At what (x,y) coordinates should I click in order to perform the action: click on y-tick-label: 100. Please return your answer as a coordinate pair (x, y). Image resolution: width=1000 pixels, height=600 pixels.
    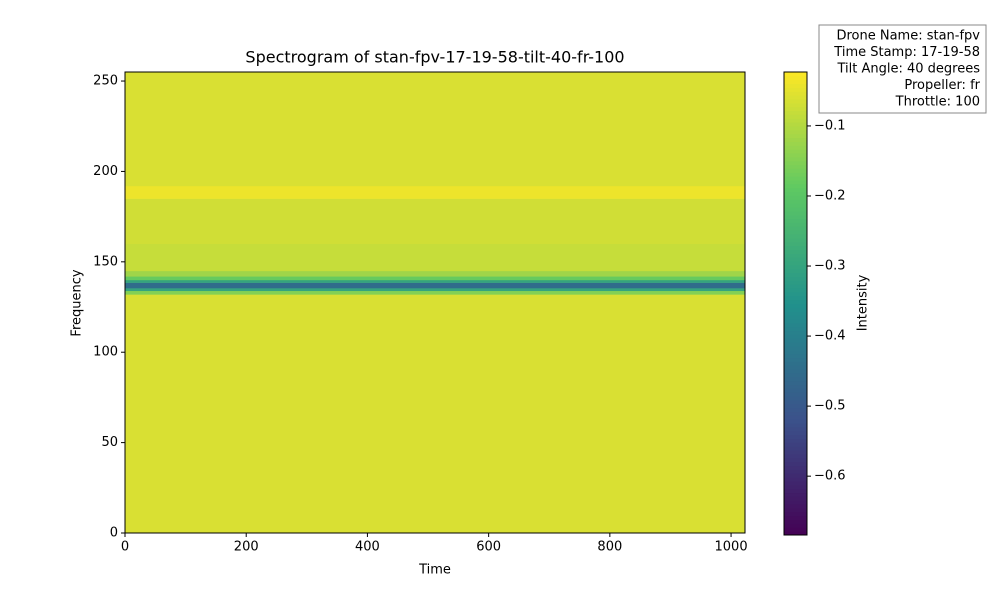
    Looking at the image, I should click on (105, 352).